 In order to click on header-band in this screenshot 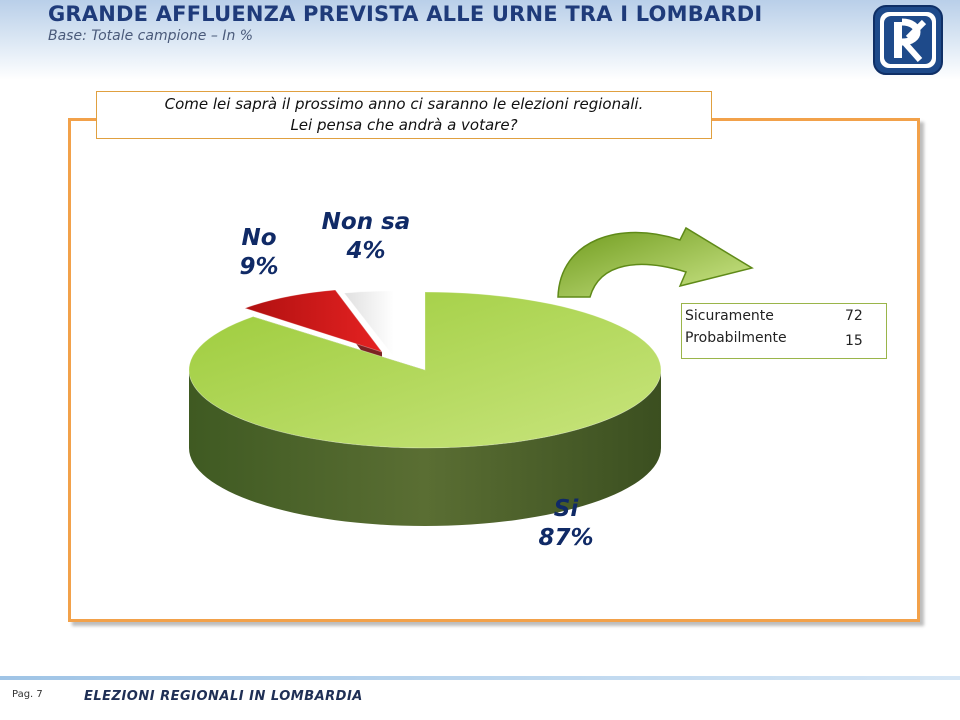, I will do `click(480, 40)`.